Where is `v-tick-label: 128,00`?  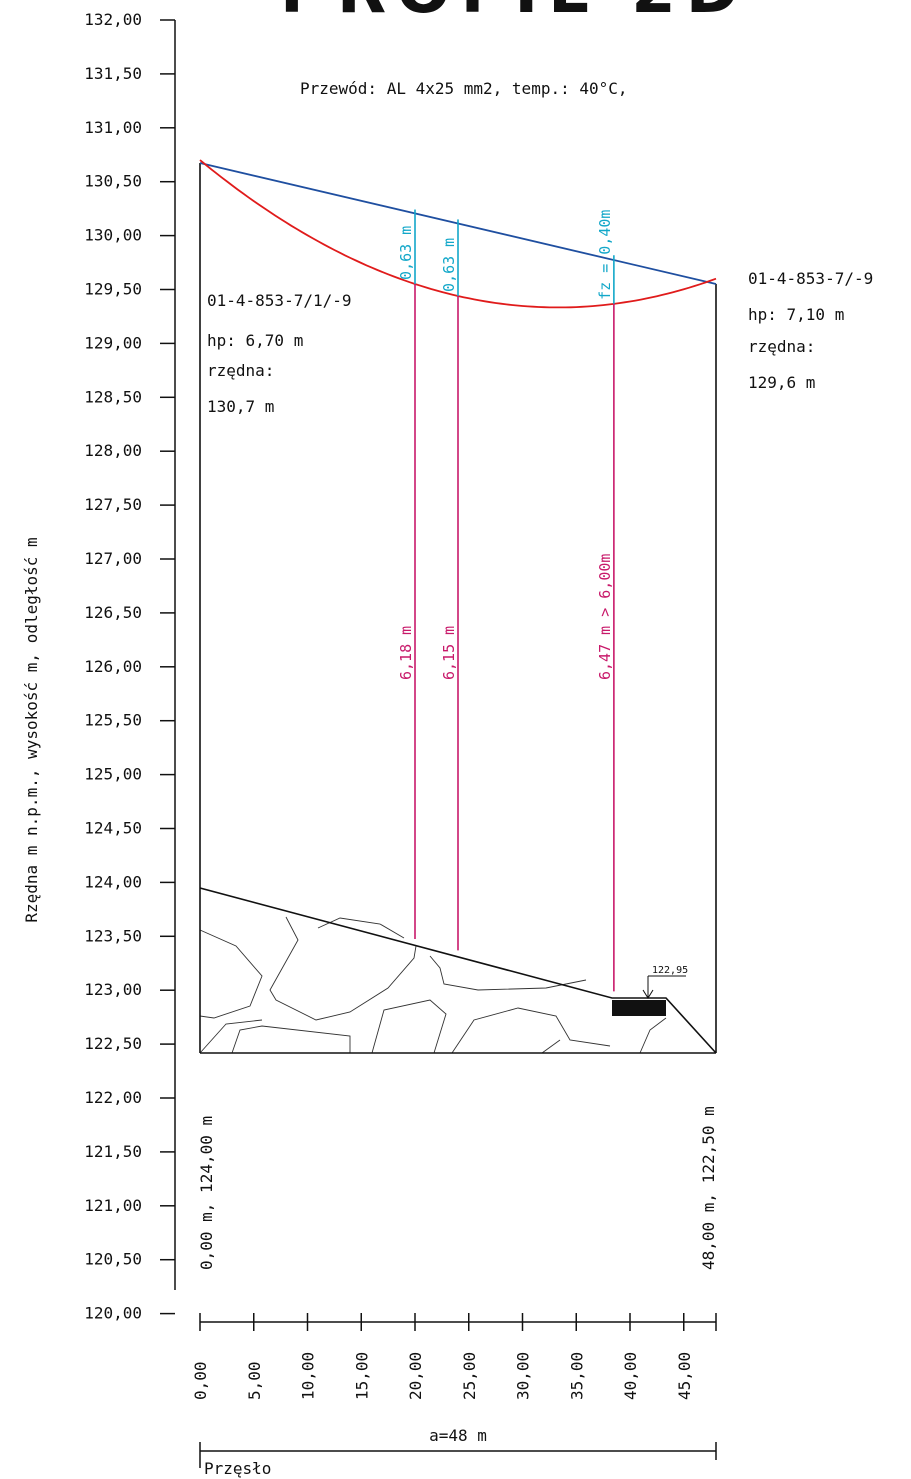 v-tick-label: 128,00 is located at coordinates (113, 450).